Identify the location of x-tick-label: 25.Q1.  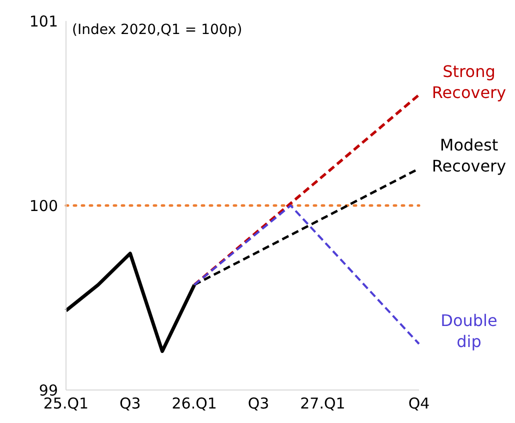
(66, 403).